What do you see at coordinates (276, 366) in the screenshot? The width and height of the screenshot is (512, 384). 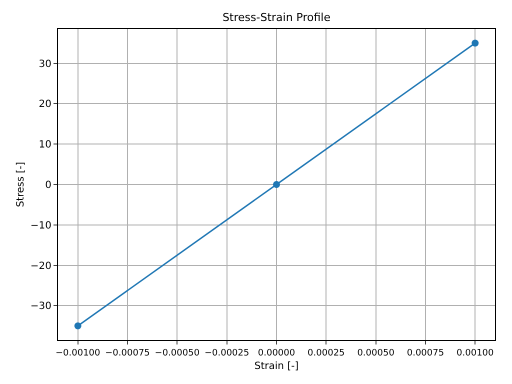 I see `x-axis-title: Strain [-]` at bounding box center [276, 366].